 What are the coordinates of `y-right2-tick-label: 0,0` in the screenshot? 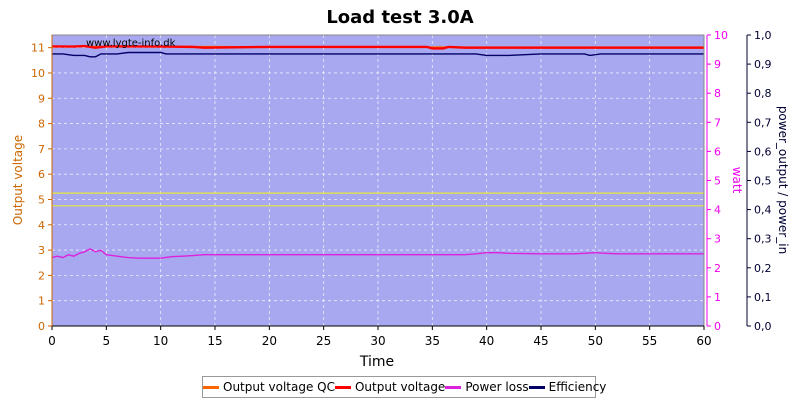 It's located at (763, 326).